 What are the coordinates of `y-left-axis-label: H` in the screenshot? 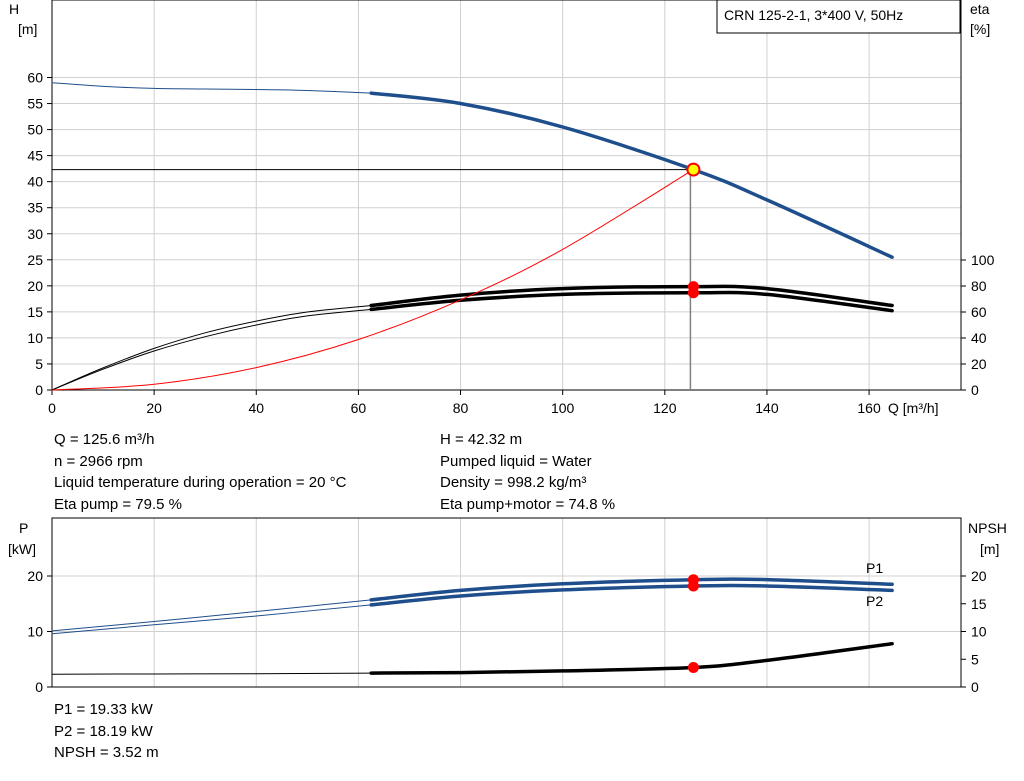 It's located at (14, 9).